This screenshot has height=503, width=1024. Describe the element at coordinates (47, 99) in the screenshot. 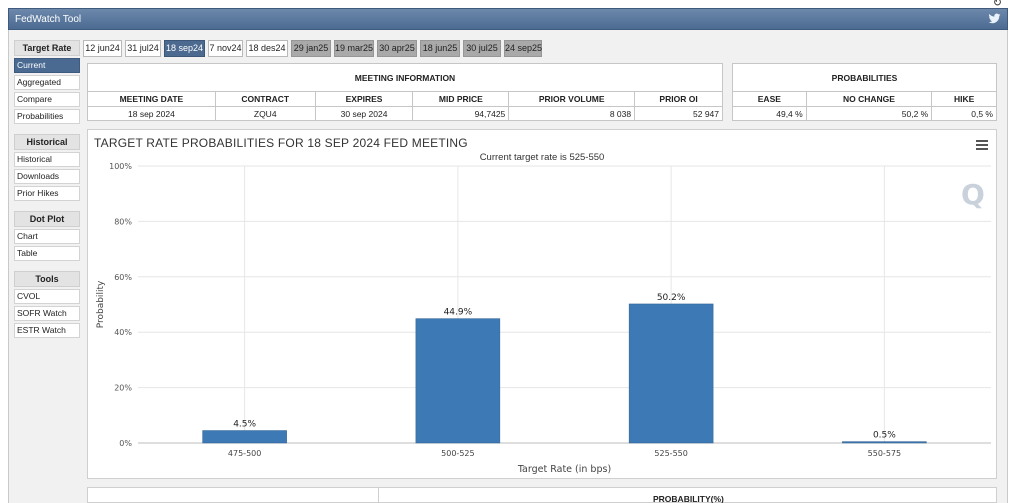

I see `sidebar-item-compare: Compare` at that location.